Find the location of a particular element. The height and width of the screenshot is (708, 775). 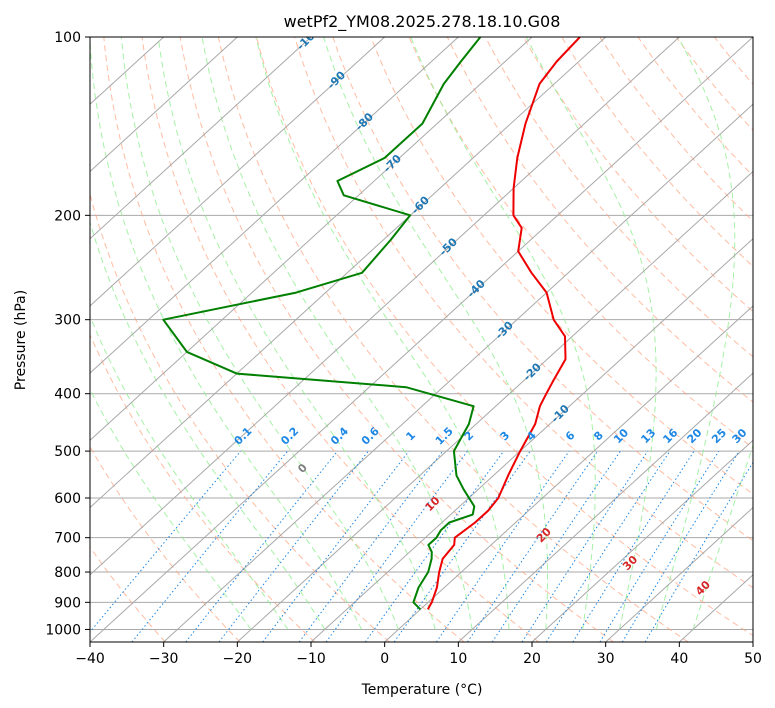

x-tick-label: 30 is located at coordinates (606, 659).